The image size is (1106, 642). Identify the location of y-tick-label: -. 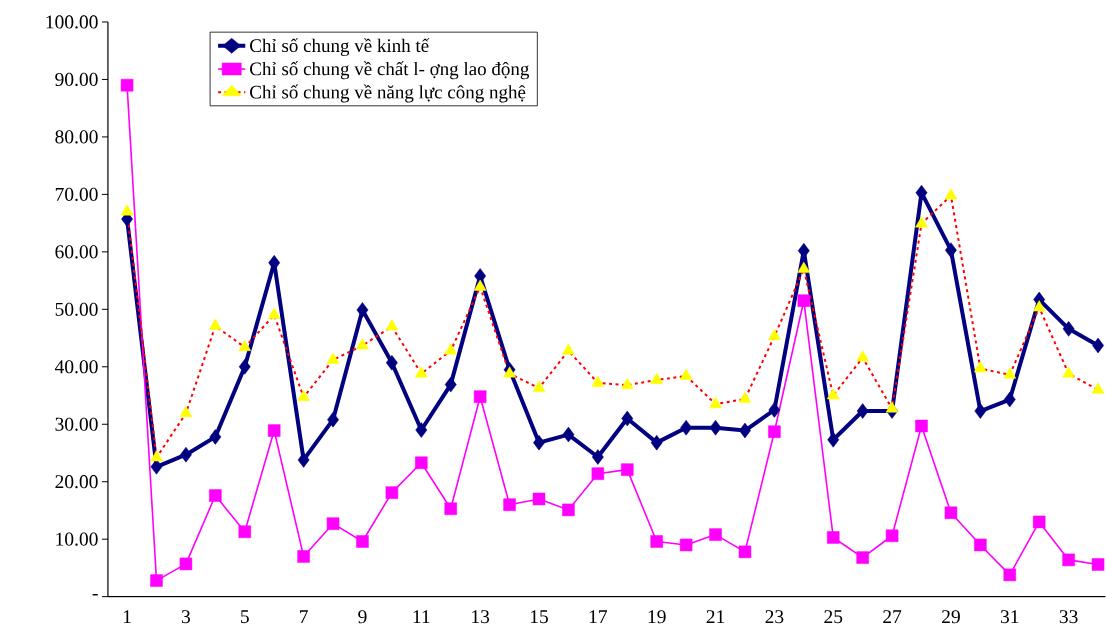
(95, 595).